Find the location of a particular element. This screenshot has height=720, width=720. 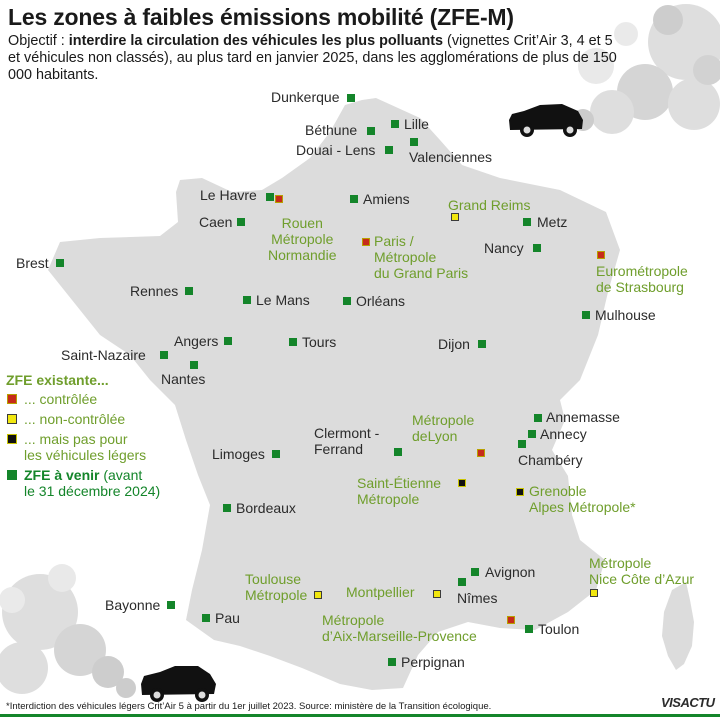

city-label-line: Rennes is located at coordinates (154, 291).